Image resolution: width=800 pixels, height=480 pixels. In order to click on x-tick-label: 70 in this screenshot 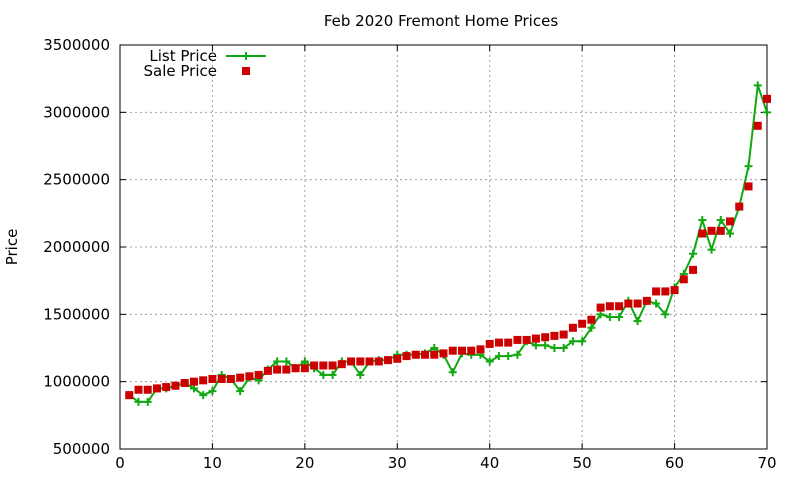, I will do `click(766, 463)`.